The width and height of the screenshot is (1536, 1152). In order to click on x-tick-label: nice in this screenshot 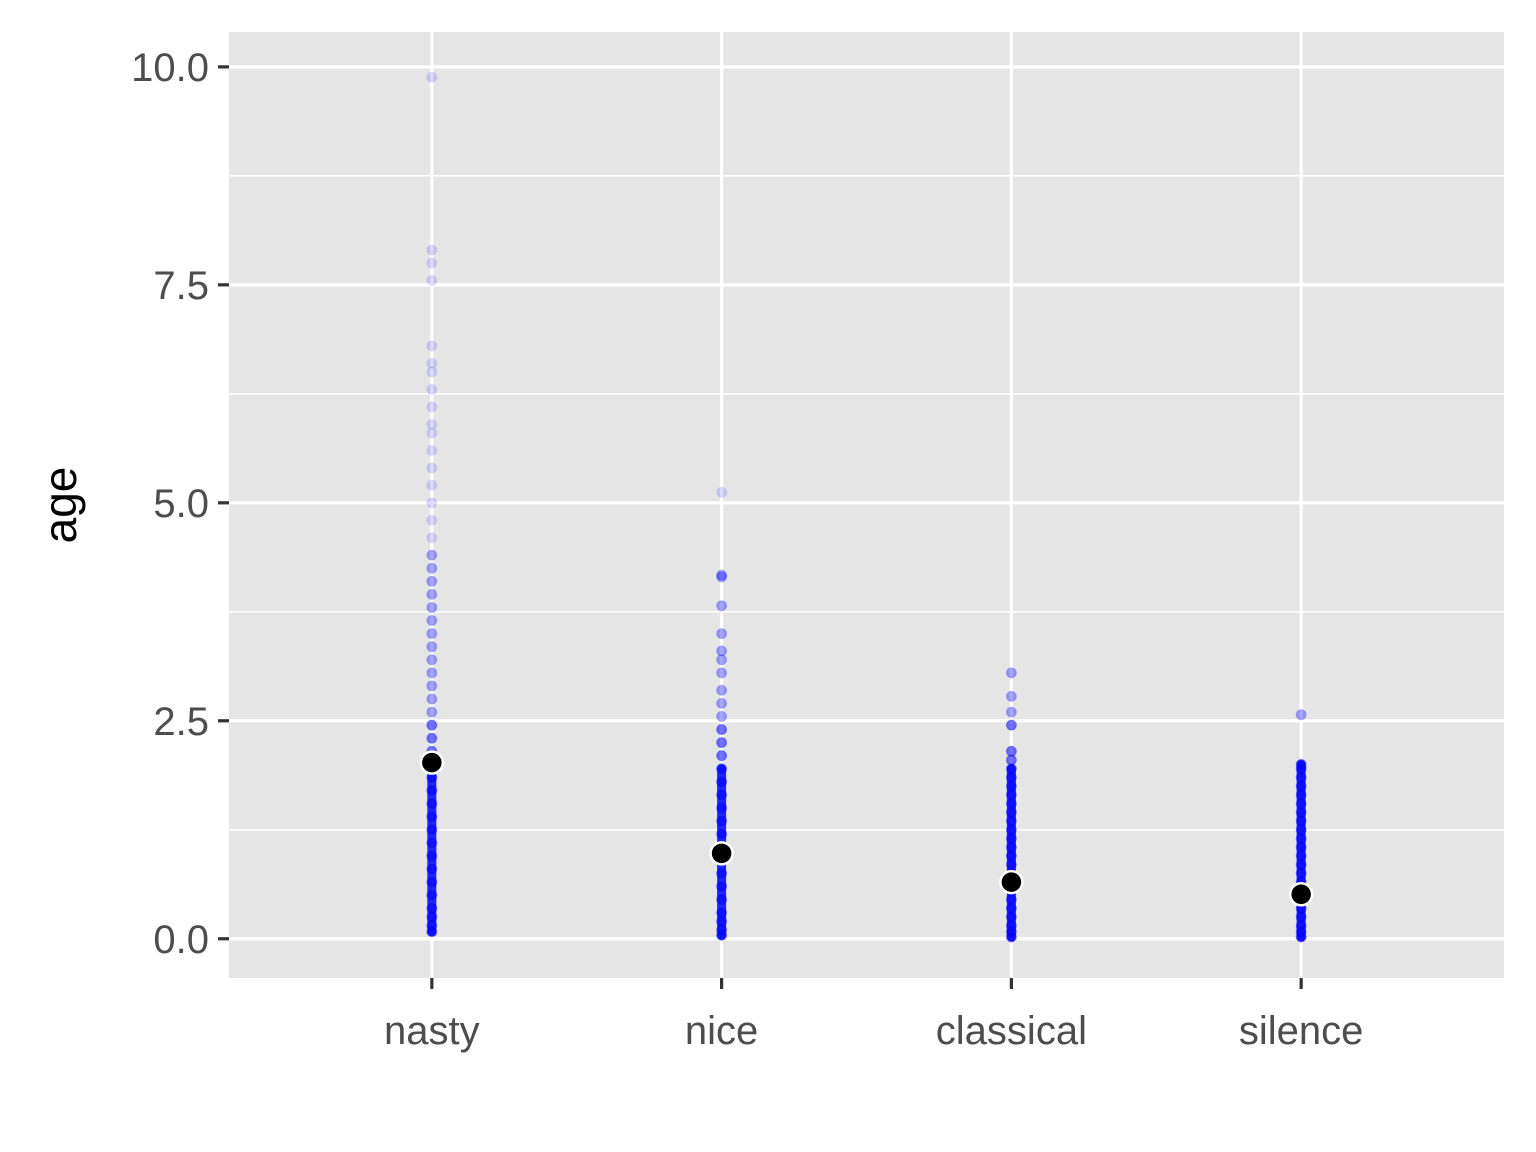, I will do `click(721, 1031)`.